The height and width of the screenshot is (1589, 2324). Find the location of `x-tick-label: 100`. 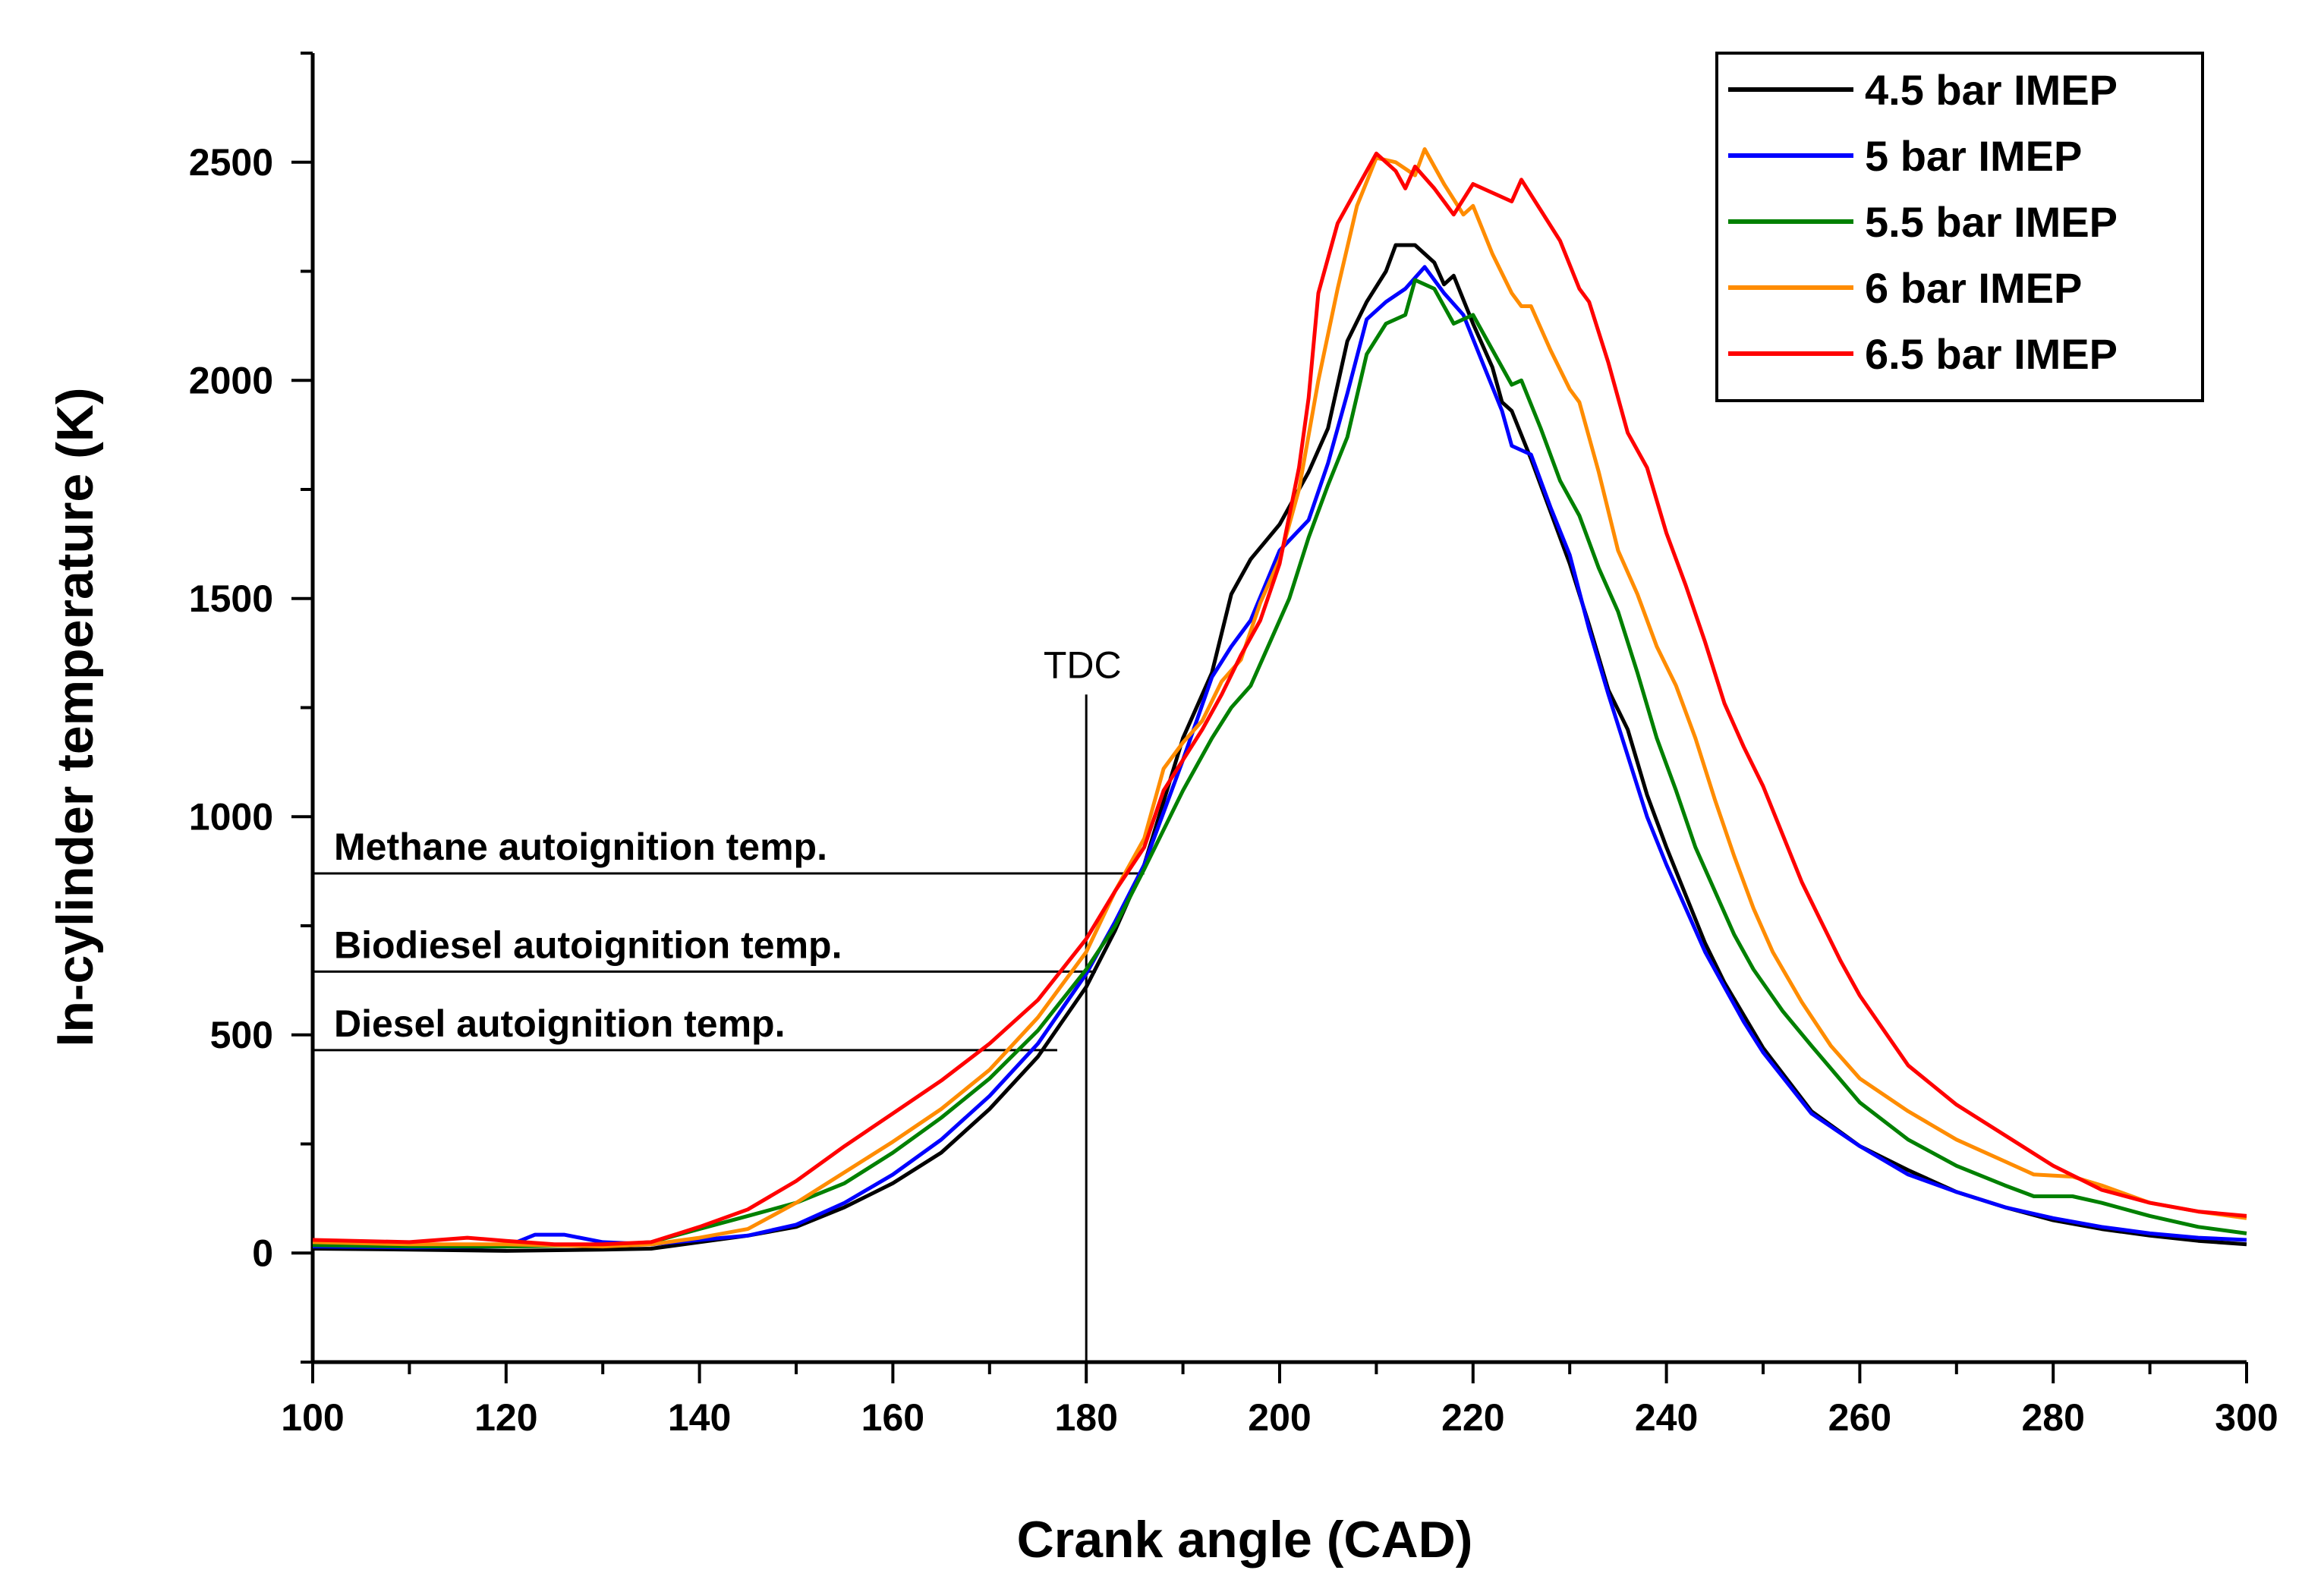

x-tick-label: 100 is located at coordinates (312, 1417).